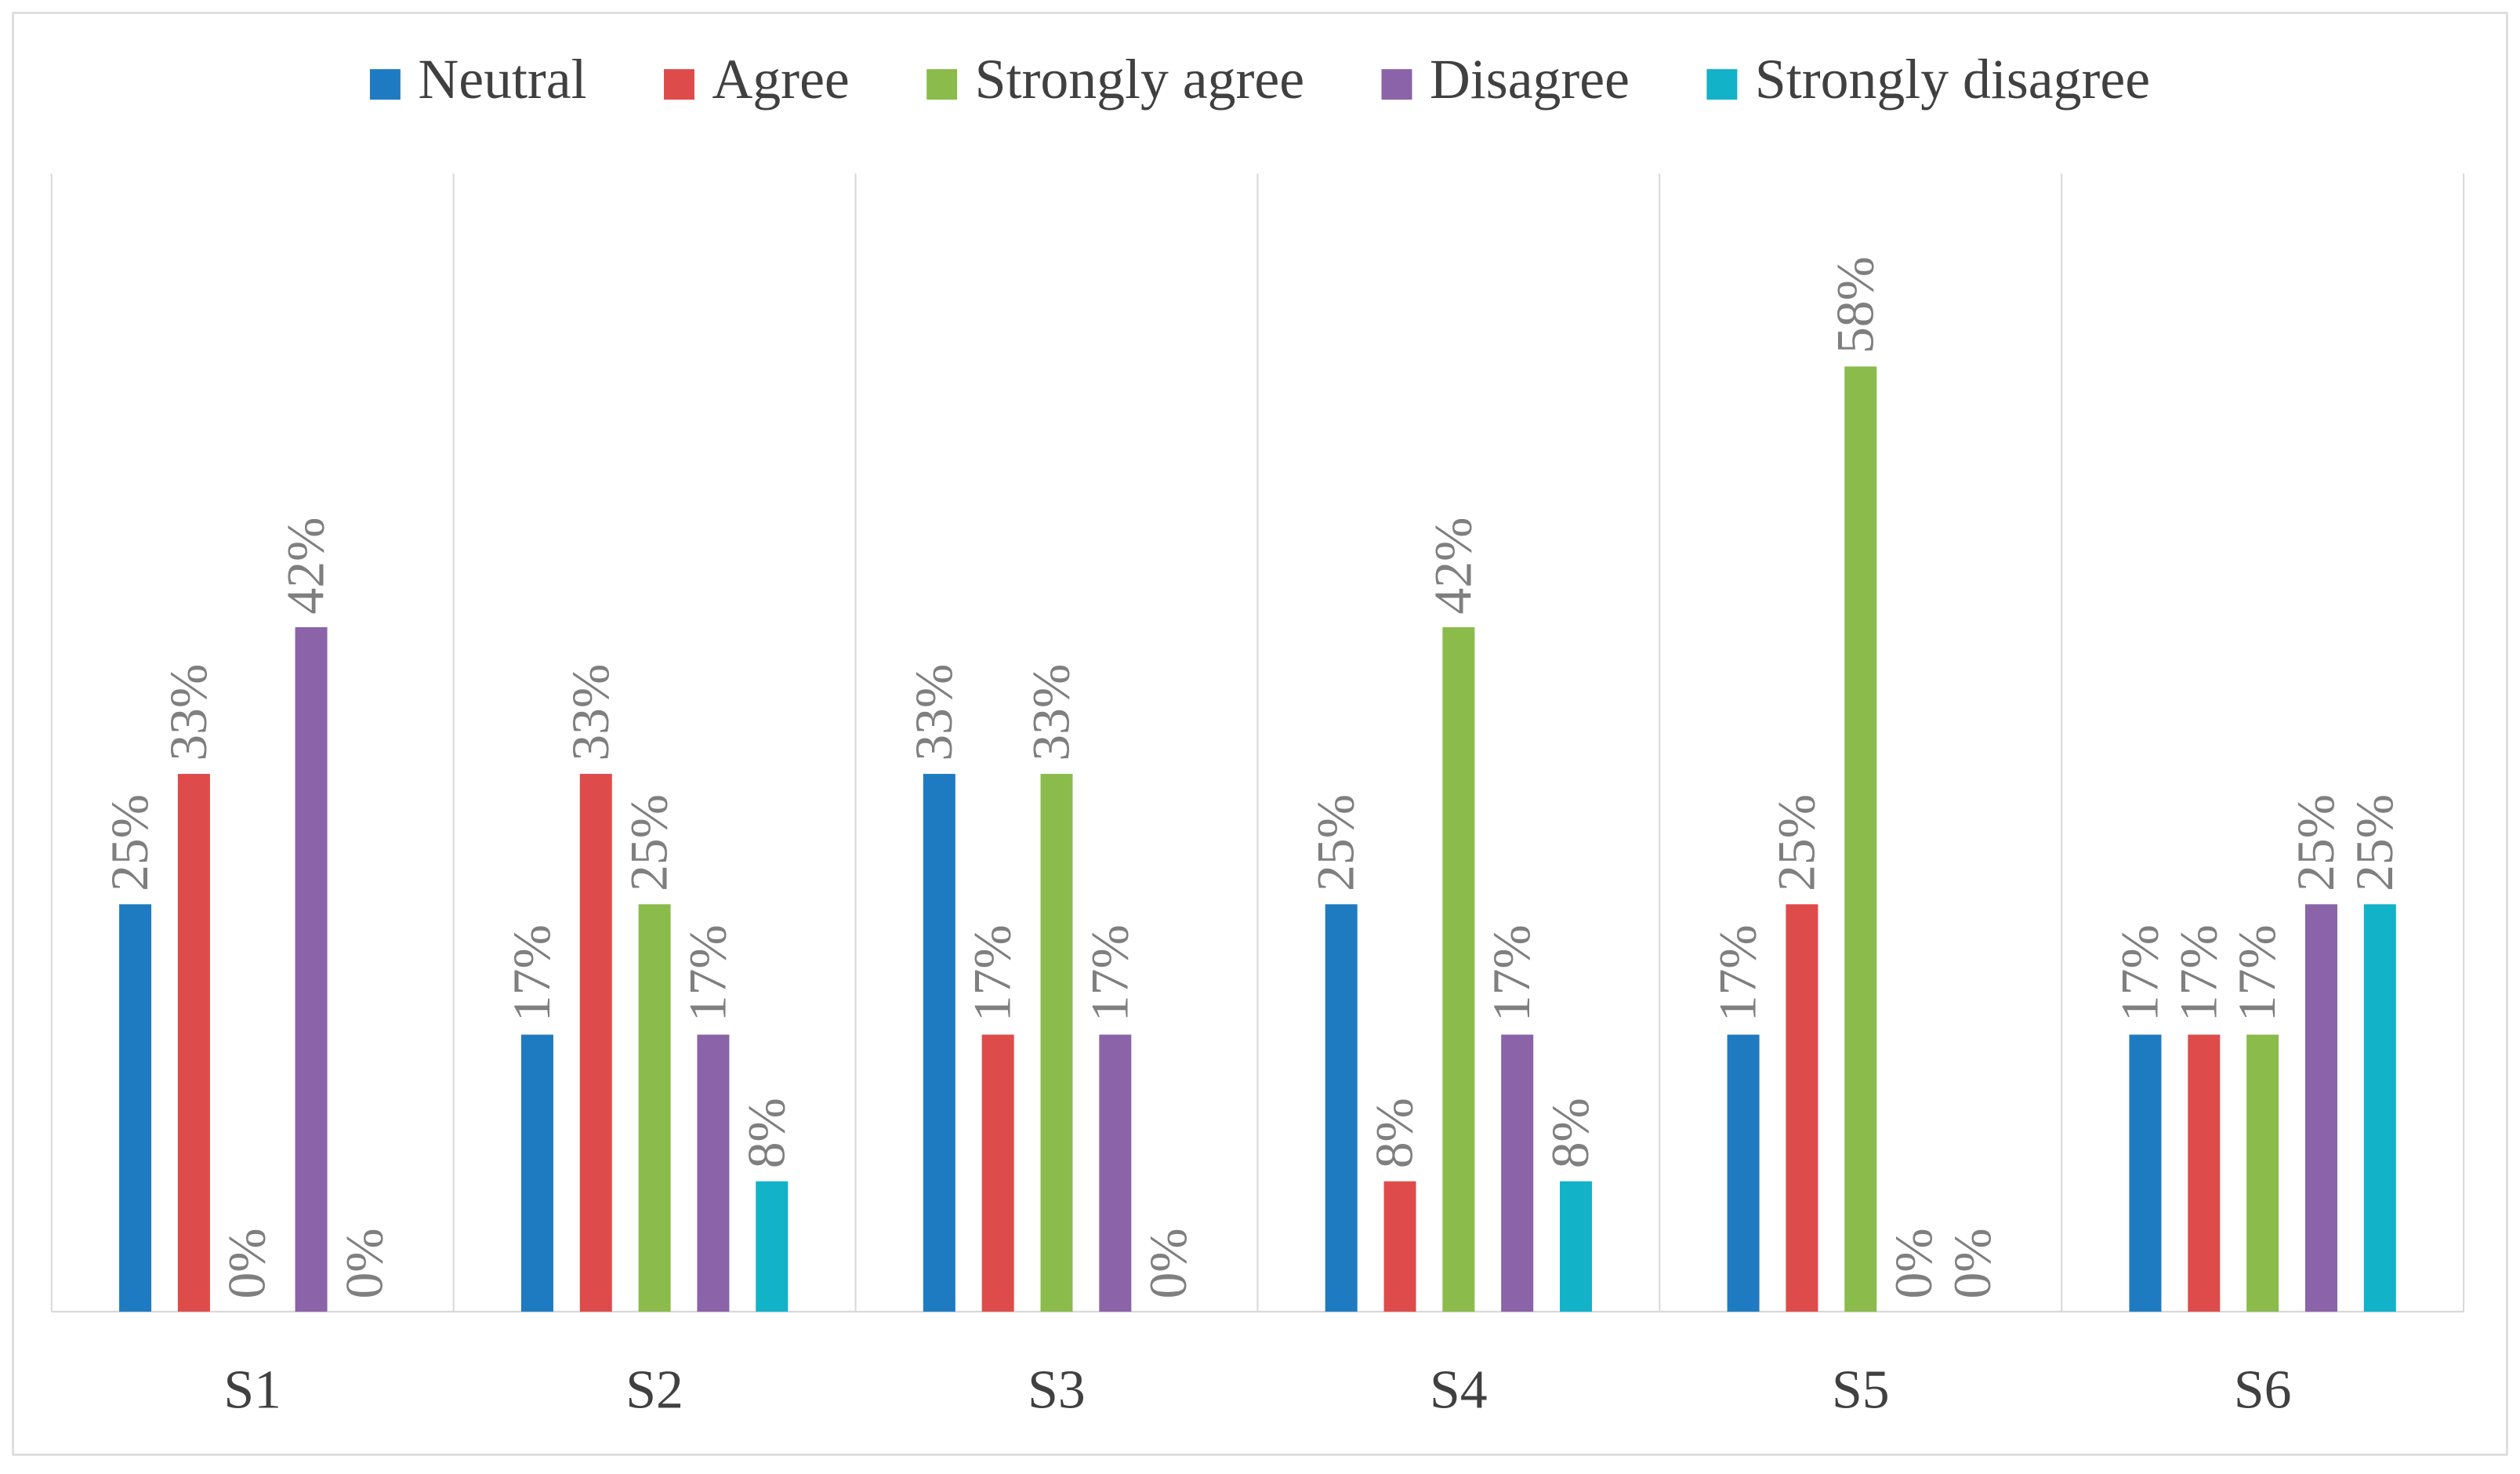  What do you see at coordinates (1057, 1390) in the screenshot?
I see `x-tick-label: S3` at bounding box center [1057, 1390].